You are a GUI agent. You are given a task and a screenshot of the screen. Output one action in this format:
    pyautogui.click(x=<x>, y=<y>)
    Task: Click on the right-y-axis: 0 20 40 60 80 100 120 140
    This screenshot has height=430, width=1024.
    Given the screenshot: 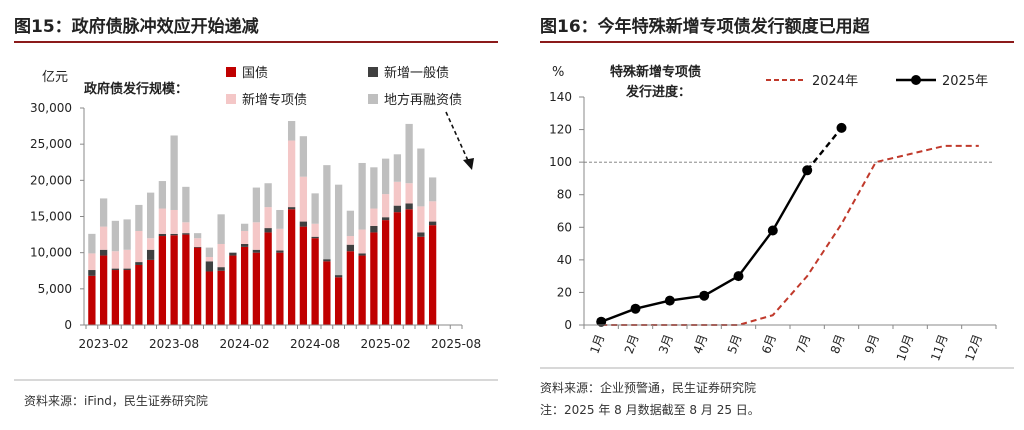 What is the action you would take?
    pyautogui.click(x=567, y=211)
    